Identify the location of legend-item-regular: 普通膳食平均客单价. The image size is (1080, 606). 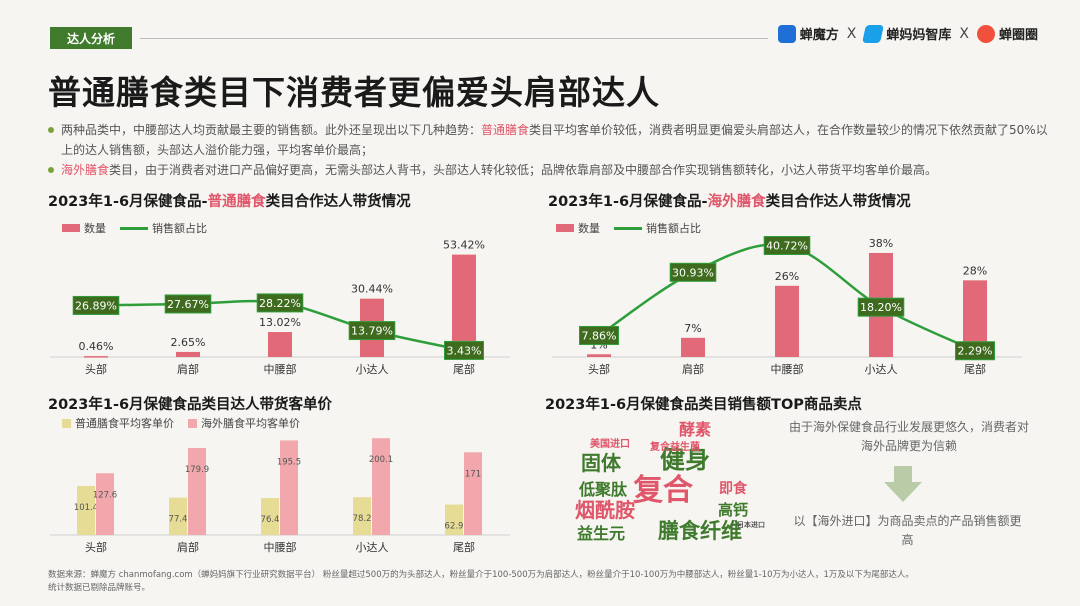
(118, 423).